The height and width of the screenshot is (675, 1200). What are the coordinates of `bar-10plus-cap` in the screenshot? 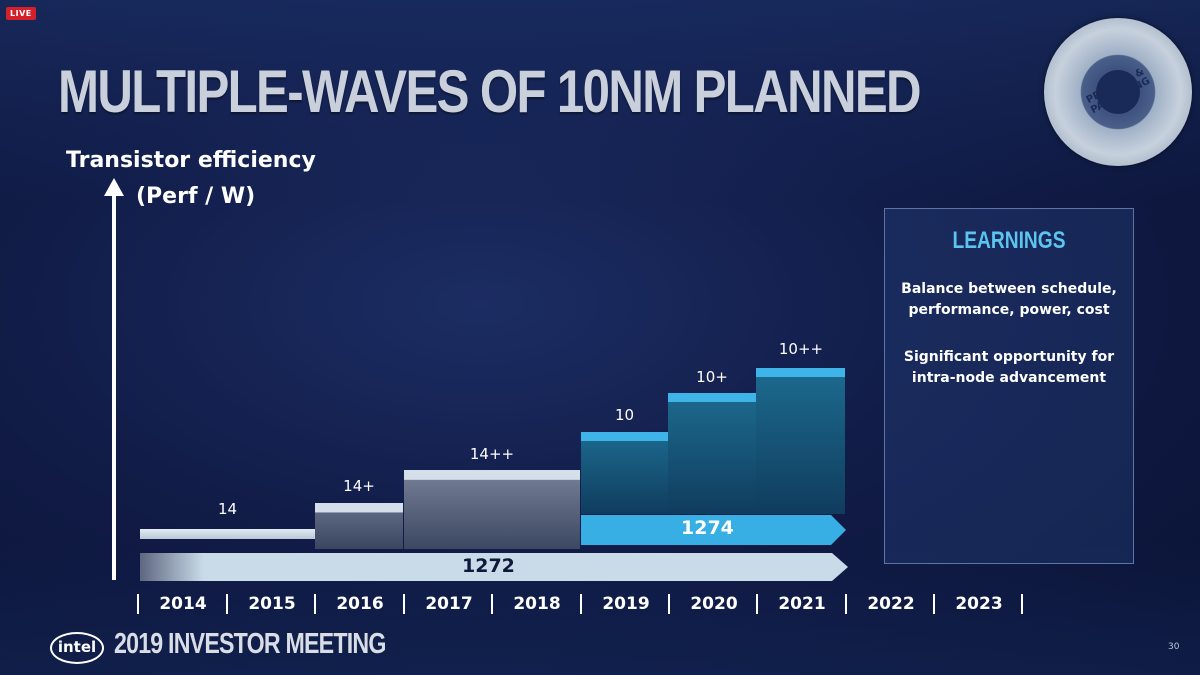 It's located at (712, 397).